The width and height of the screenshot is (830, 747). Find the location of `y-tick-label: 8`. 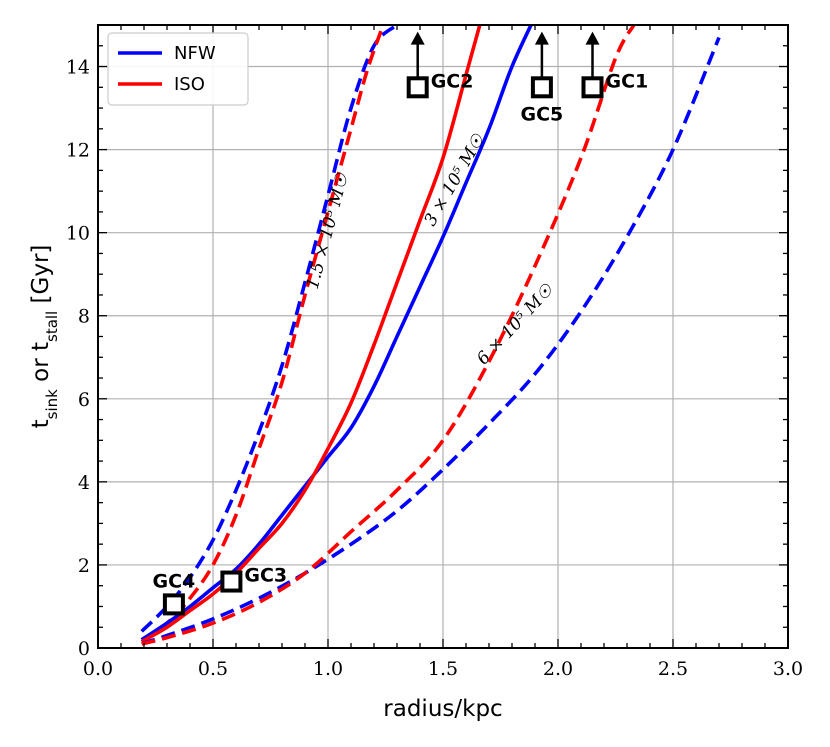

y-tick-label: 8 is located at coordinates (84, 317).